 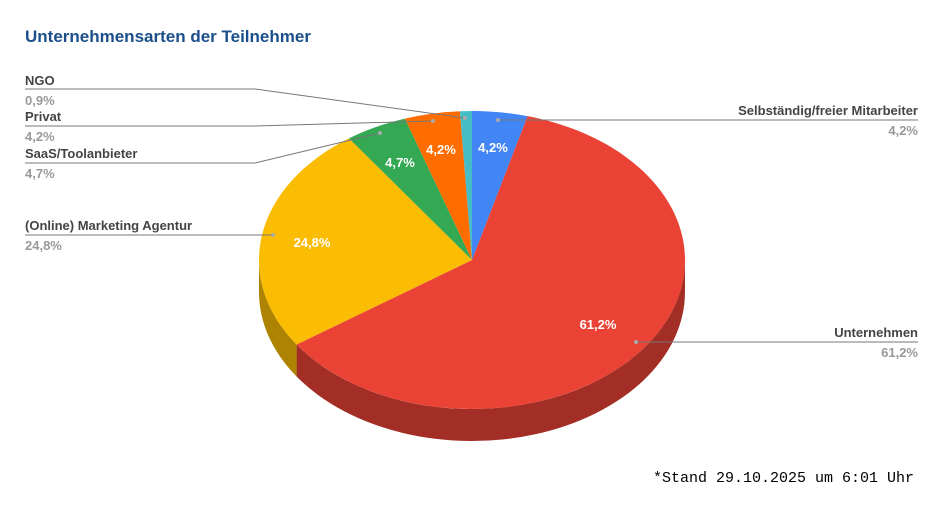 What do you see at coordinates (108, 225) in the screenshot?
I see `slice-name-label: (Online) Marketing Agentur` at bounding box center [108, 225].